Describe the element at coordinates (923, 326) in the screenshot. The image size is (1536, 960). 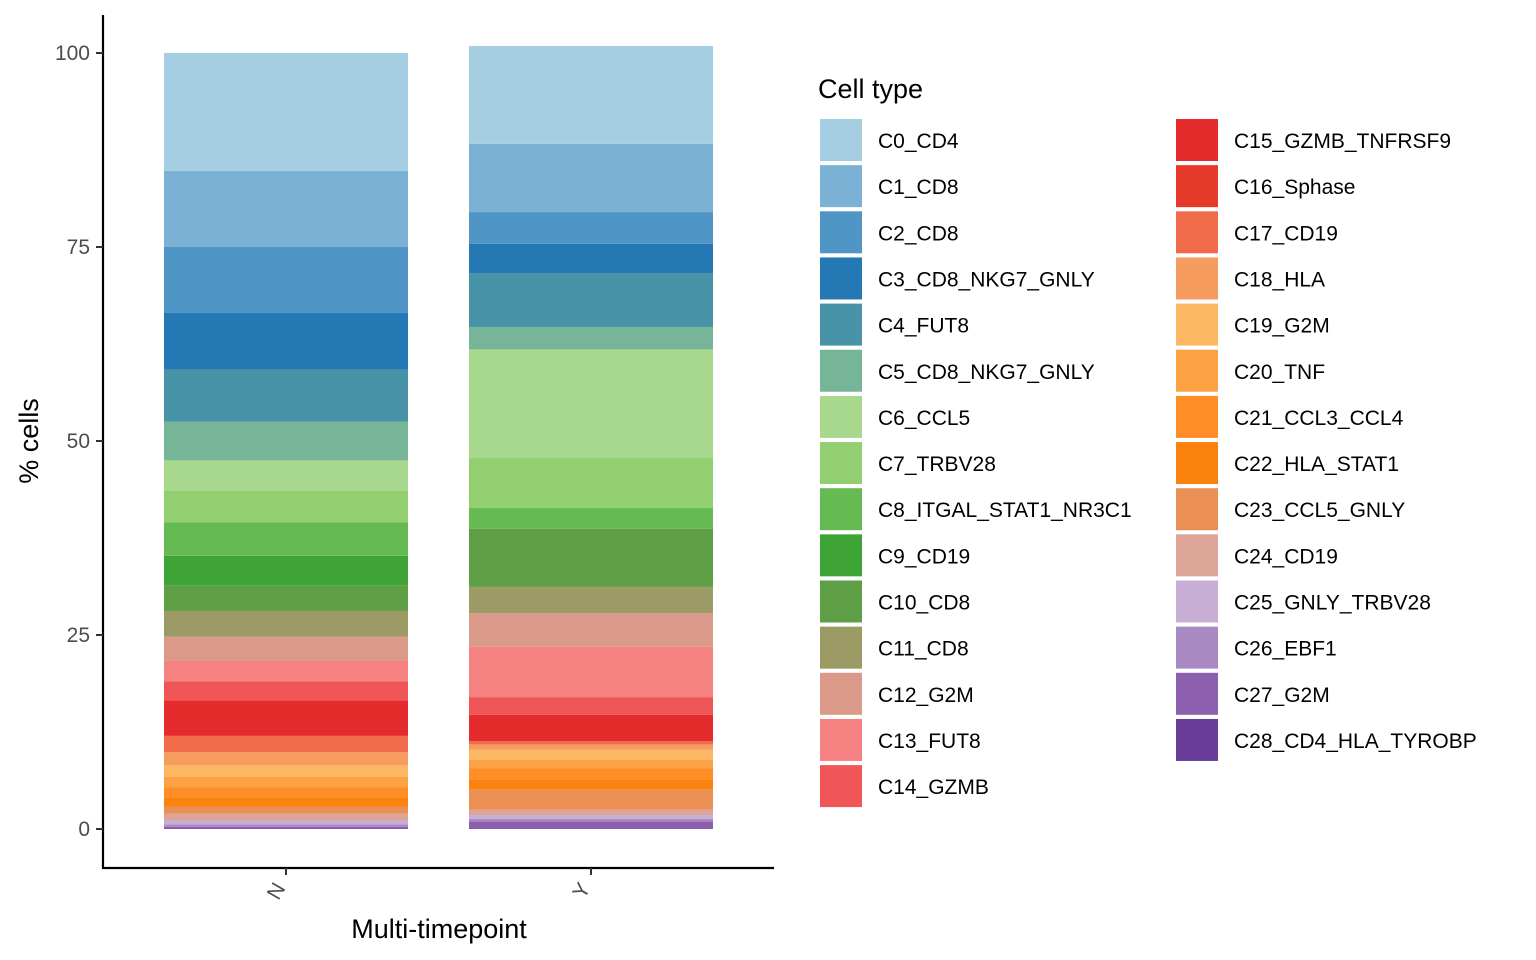
I see `legend-label-C4_FUT8: C4_FUT8` at that location.